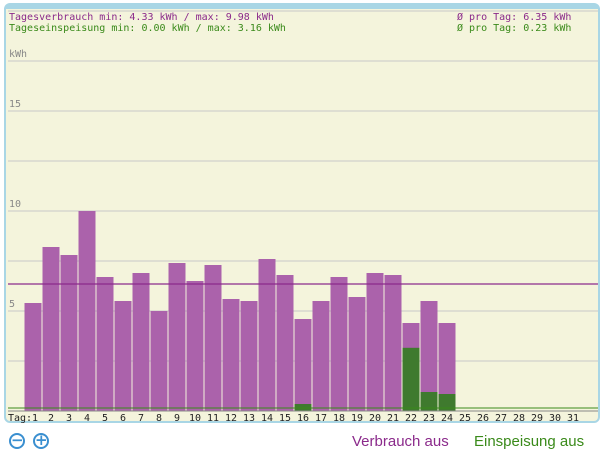 This screenshot has height=457, width=608. I want to click on x-tick-label: 26, so click(483, 418).